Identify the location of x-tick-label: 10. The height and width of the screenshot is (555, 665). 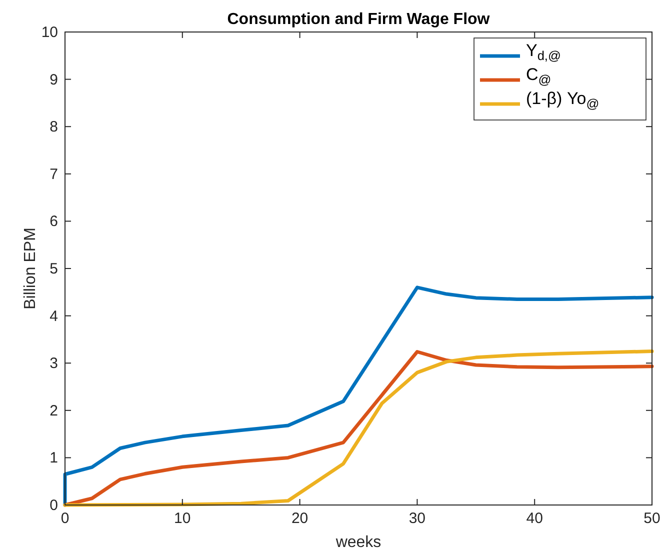
(182, 518).